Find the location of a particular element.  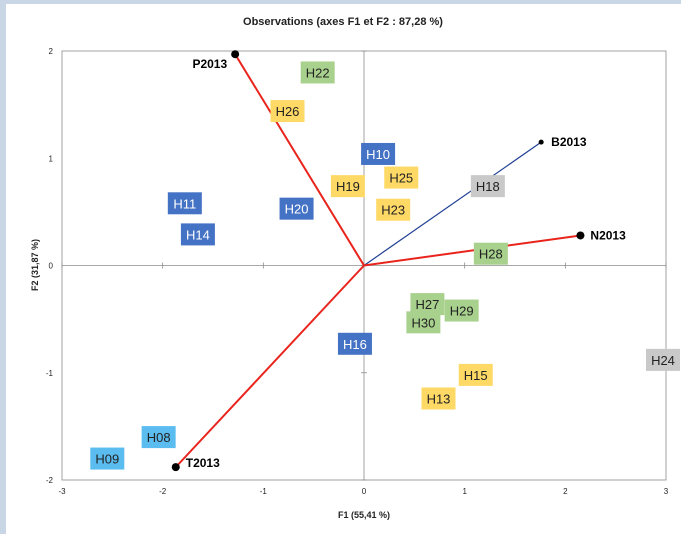

observation-label: H20 is located at coordinates (297, 209).